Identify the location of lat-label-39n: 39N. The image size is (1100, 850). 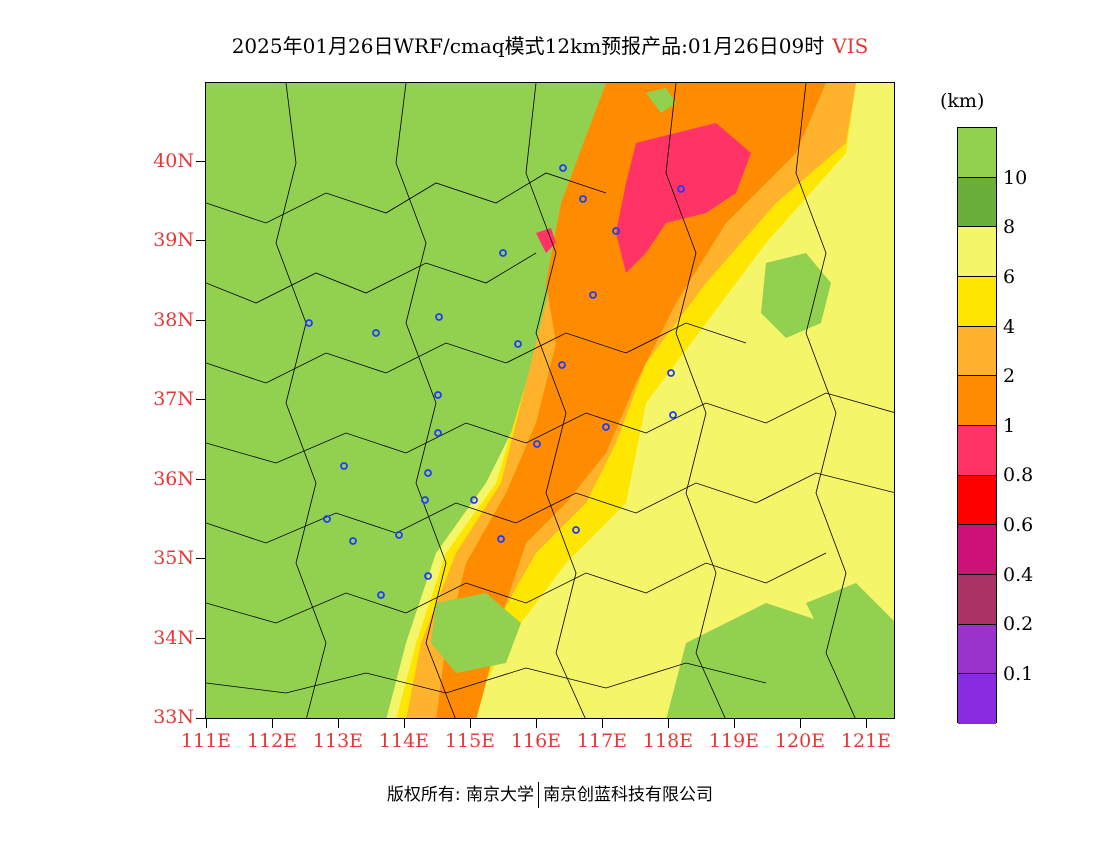
(173, 240).